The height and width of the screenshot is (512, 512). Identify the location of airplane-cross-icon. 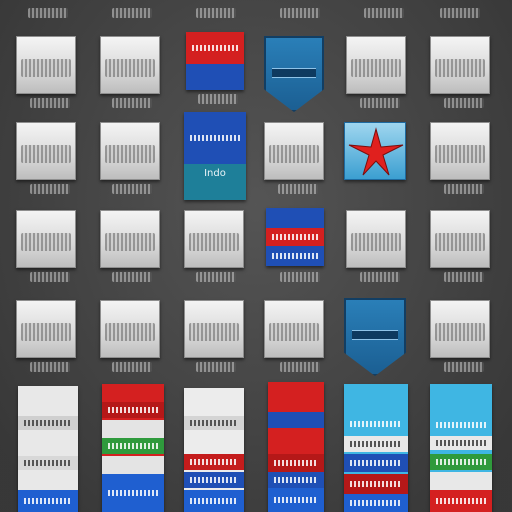
(375, 151).